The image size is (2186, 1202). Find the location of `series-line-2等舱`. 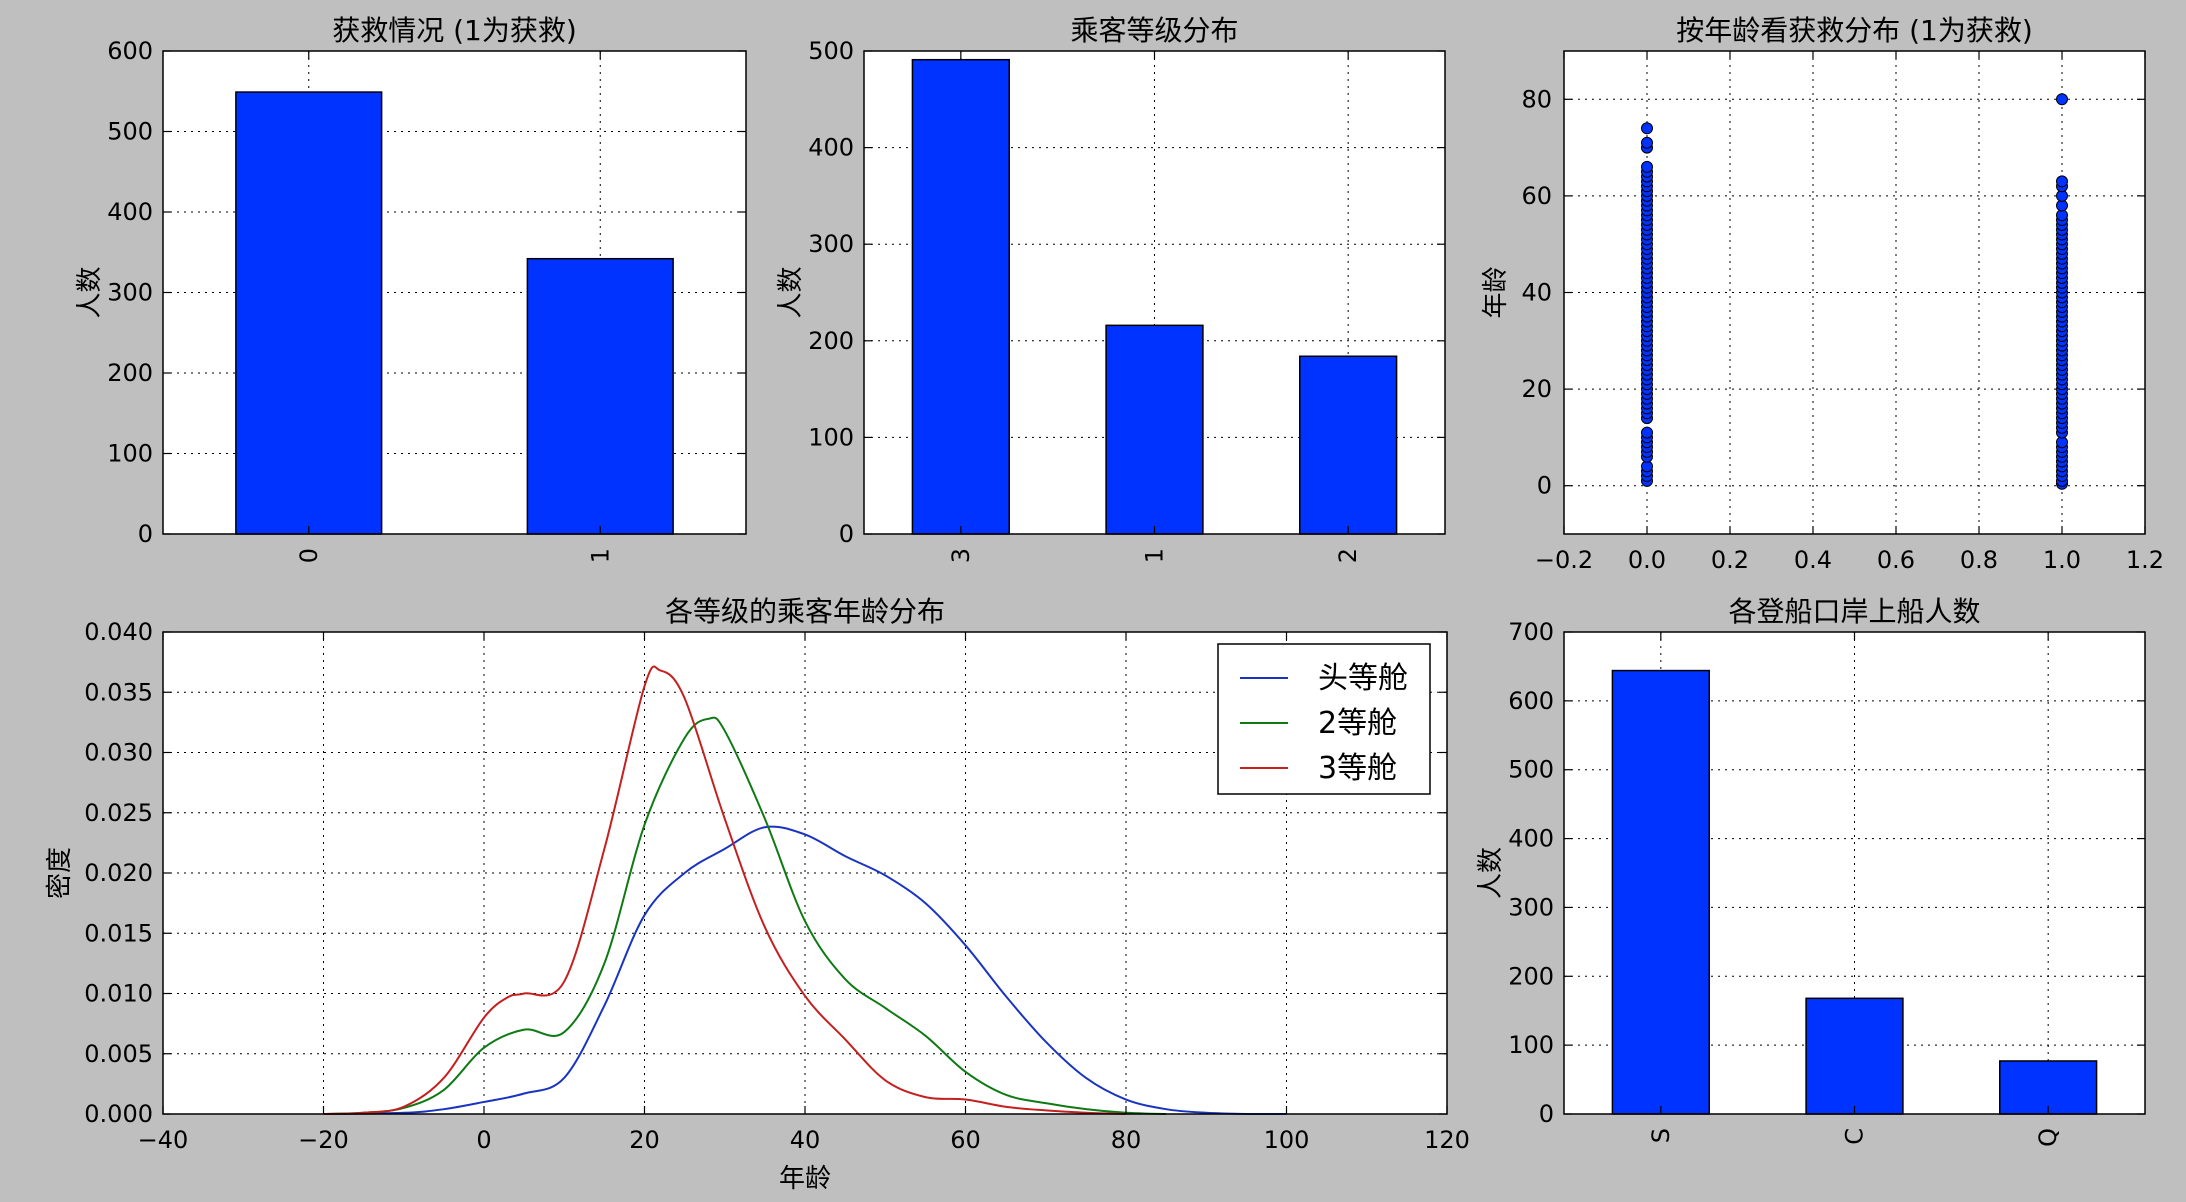

series-line-2等舱 is located at coordinates (745, 915).